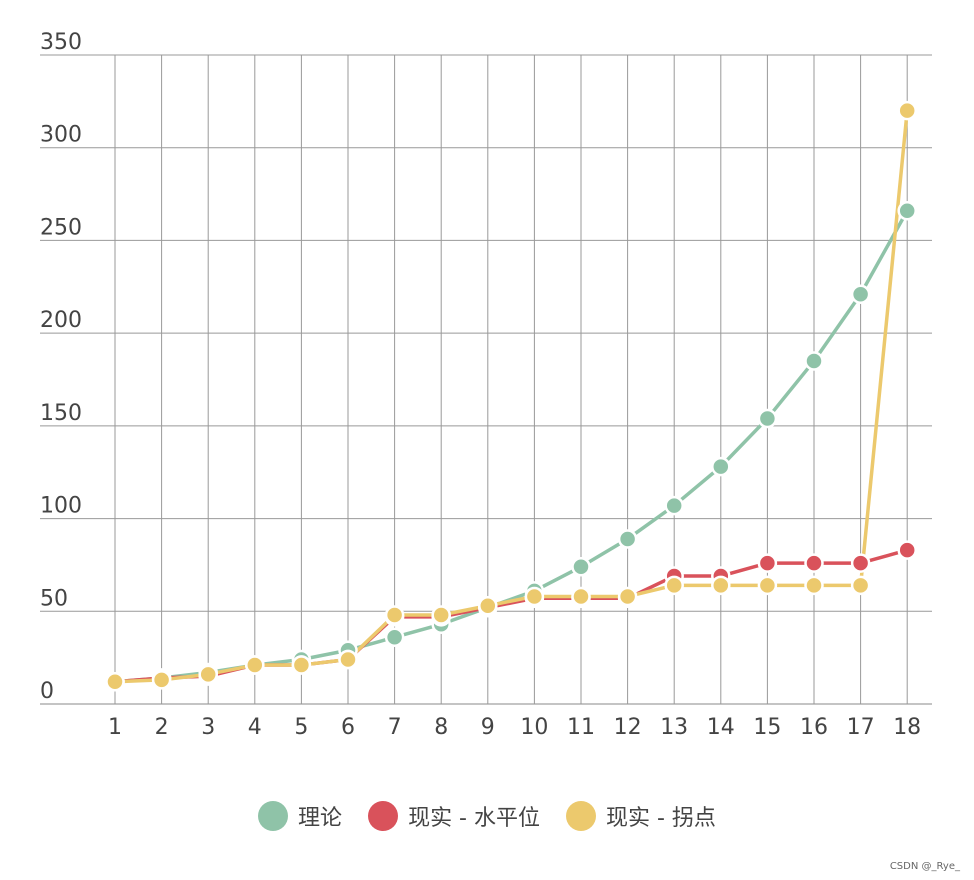 The height and width of the screenshot is (880, 974). Describe the element at coordinates (474, 818) in the screenshot. I see `legend-label: 现实 - 水平位` at that location.